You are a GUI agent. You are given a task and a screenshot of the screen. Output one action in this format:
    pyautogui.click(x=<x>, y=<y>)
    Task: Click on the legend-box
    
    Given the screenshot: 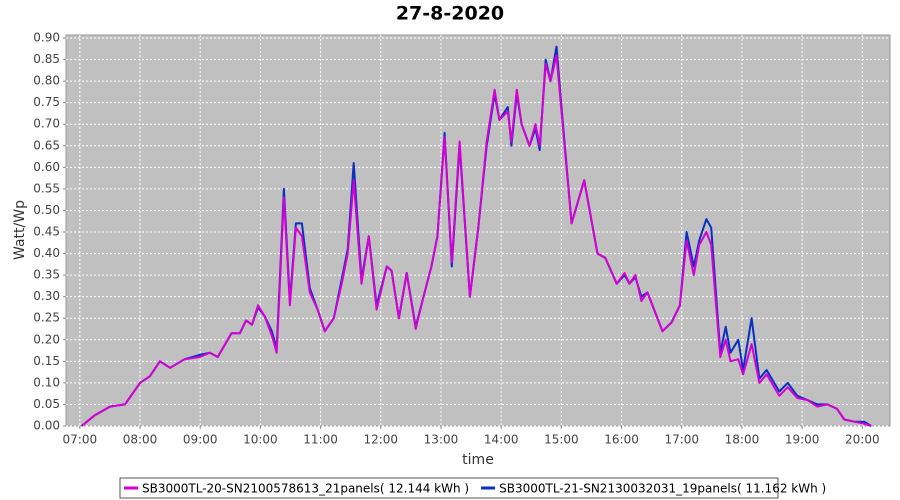 What is the action you would take?
    pyautogui.click(x=449, y=488)
    